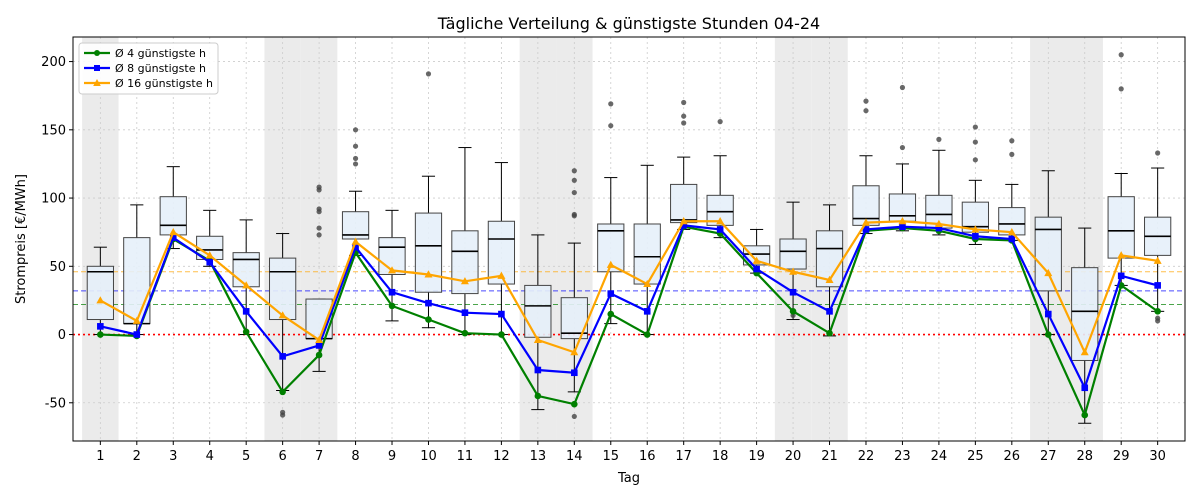 This screenshot has height=500, width=1200. What do you see at coordinates (160, 53) in the screenshot?
I see `legend-label: Ø 4 günstigste h` at bounding box center [160, 53].